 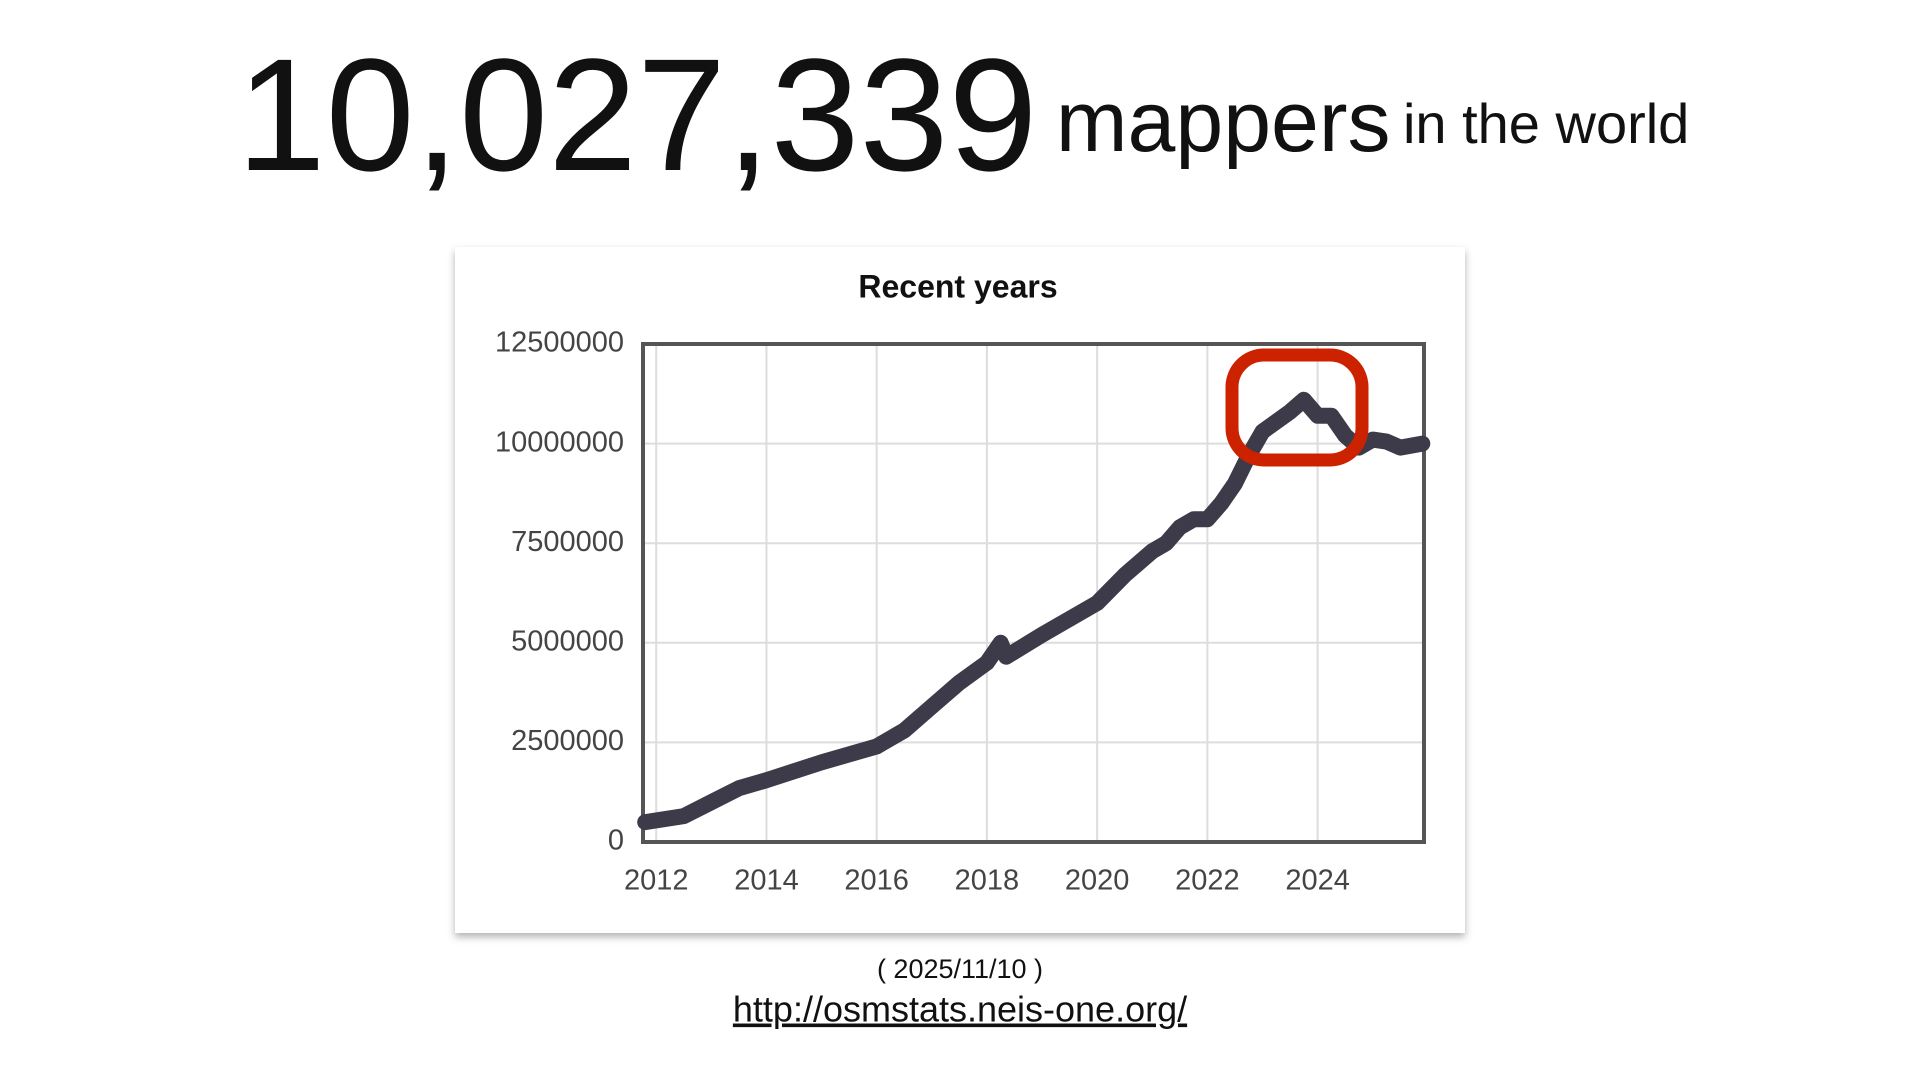 I want to click on y-tick-label: 0, so click(x=616, y=841).